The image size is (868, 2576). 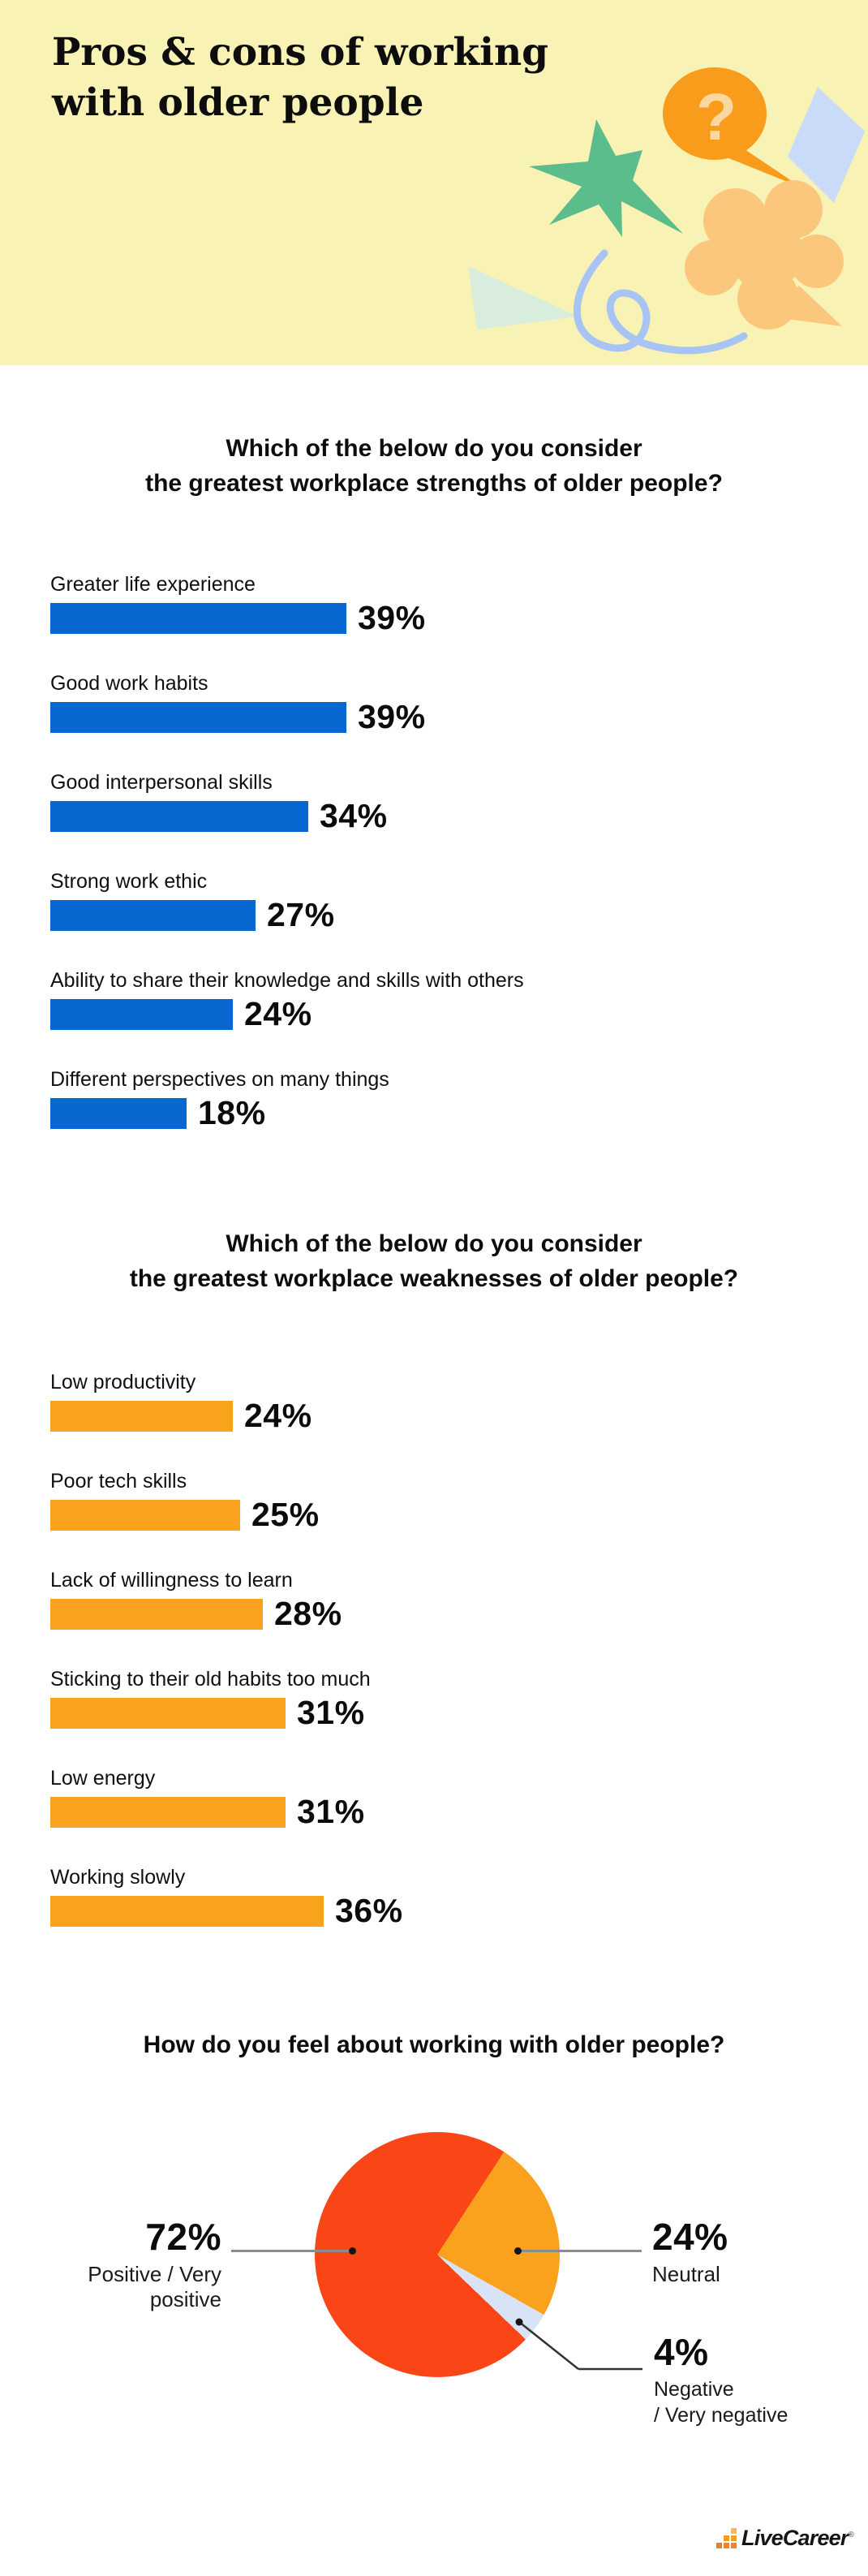 What do you see at coordinates (451, 622) in the screenshot?
I see `bar-row: Greater life experience 39%` at bounding box center [451, 622].